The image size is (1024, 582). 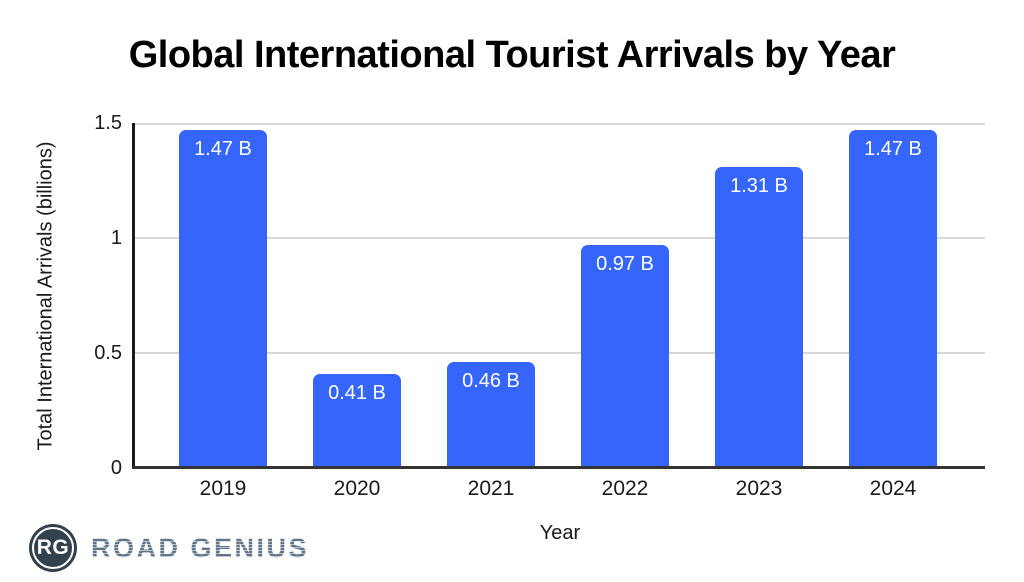 I want to click on road-genius-logo: RG ROAD GENIUS, so click(x=169, y=548).